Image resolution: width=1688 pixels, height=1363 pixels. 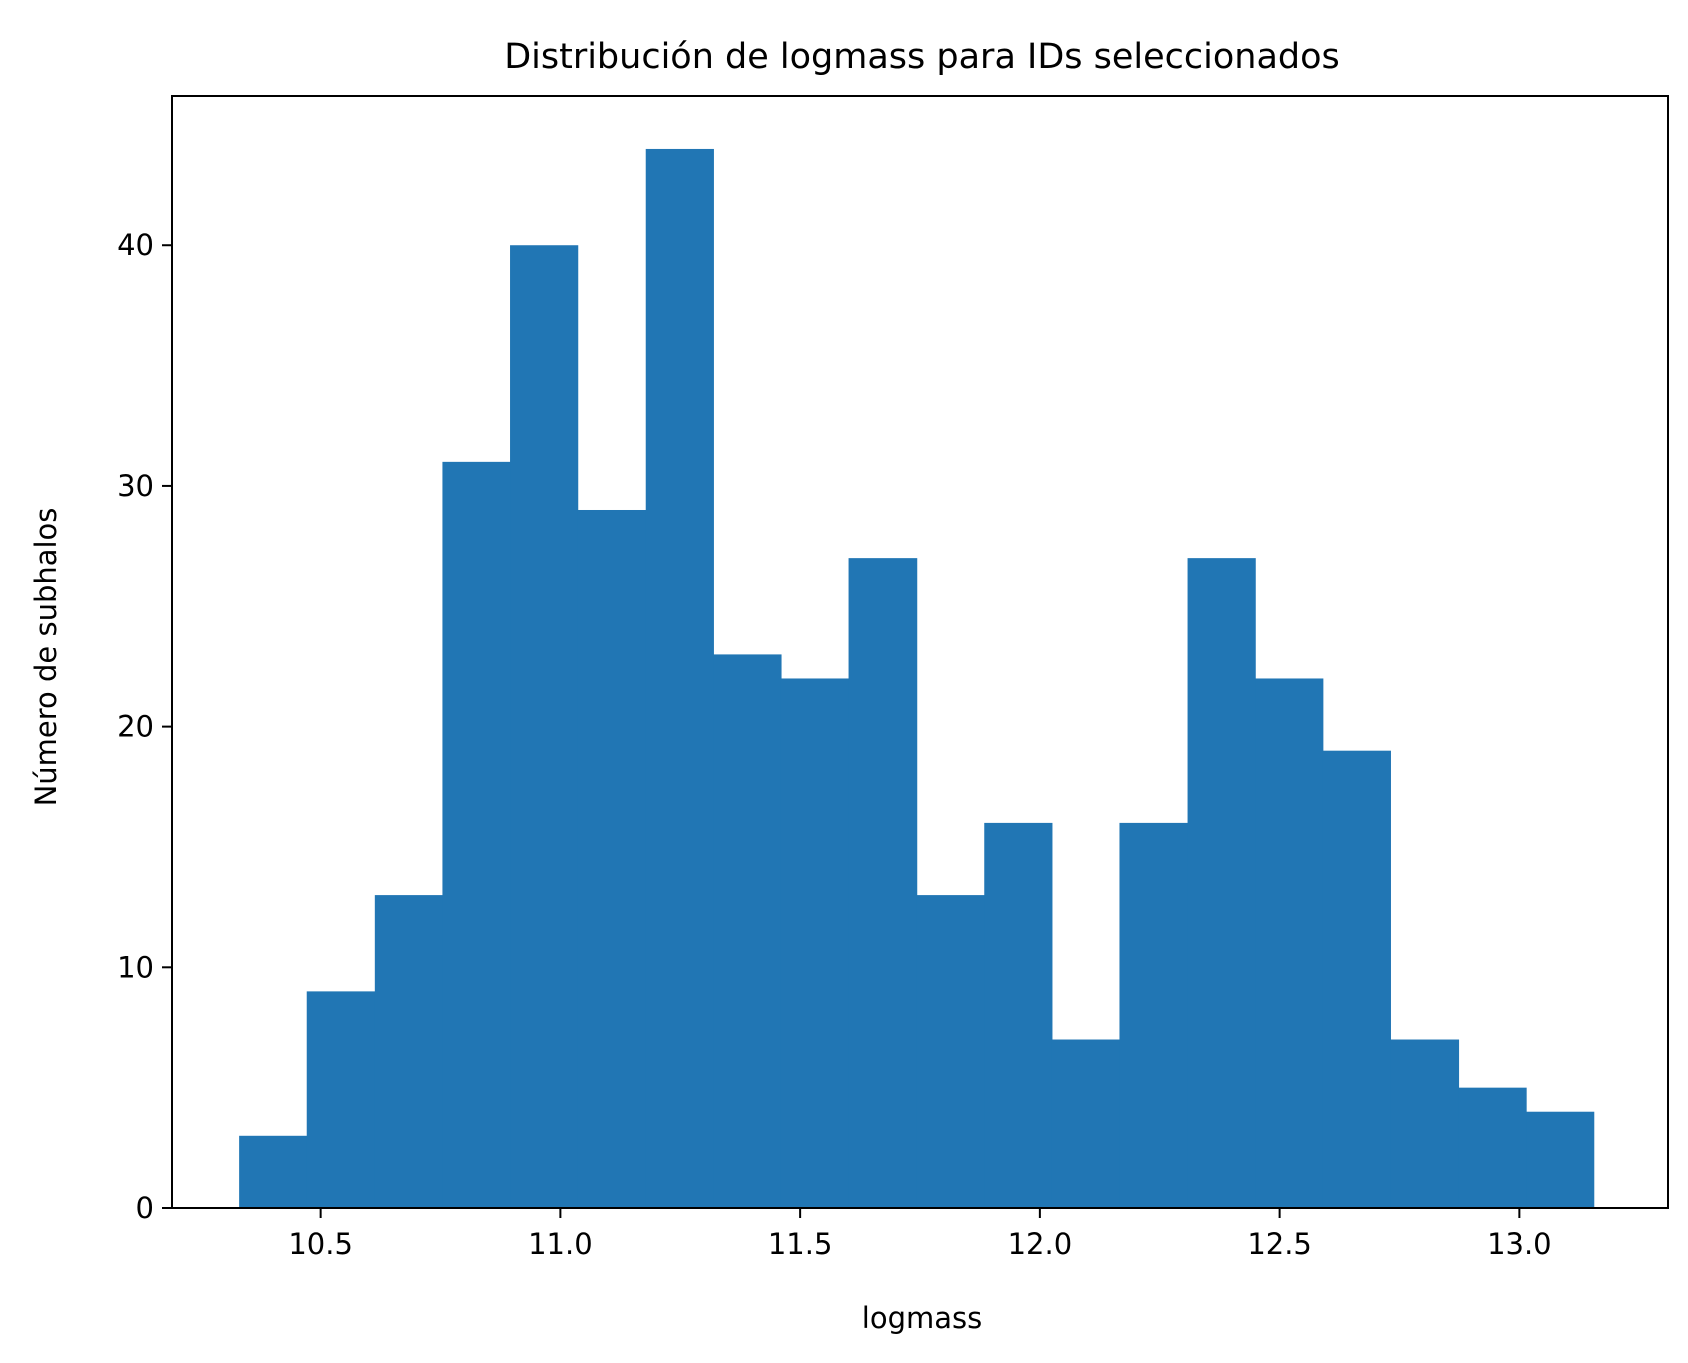 I want to click on x-tick-label: 11.5, so click(x=800, y=1244).